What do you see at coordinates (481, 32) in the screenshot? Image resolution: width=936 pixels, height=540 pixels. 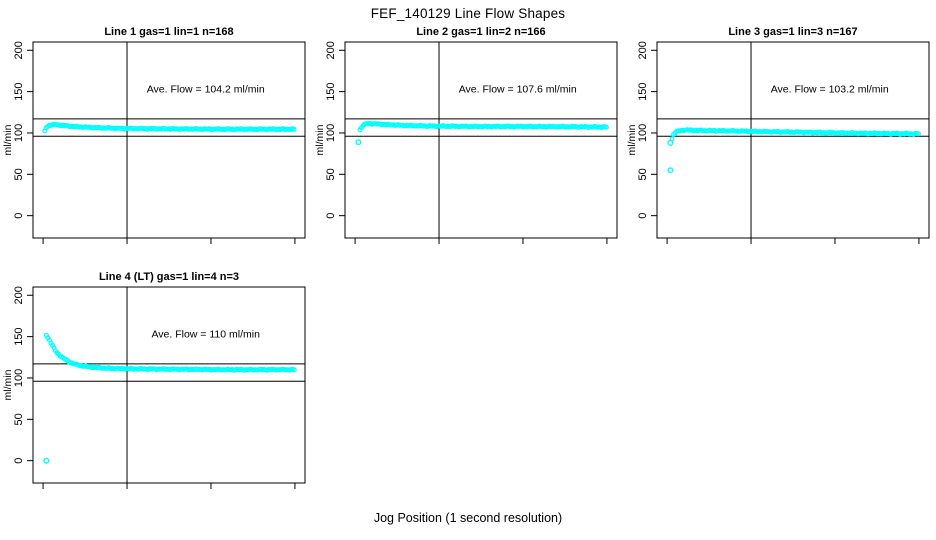 I see `panel-title: Line 2 gas=1 lin=2 n=166` at bounding box center [481, 32].